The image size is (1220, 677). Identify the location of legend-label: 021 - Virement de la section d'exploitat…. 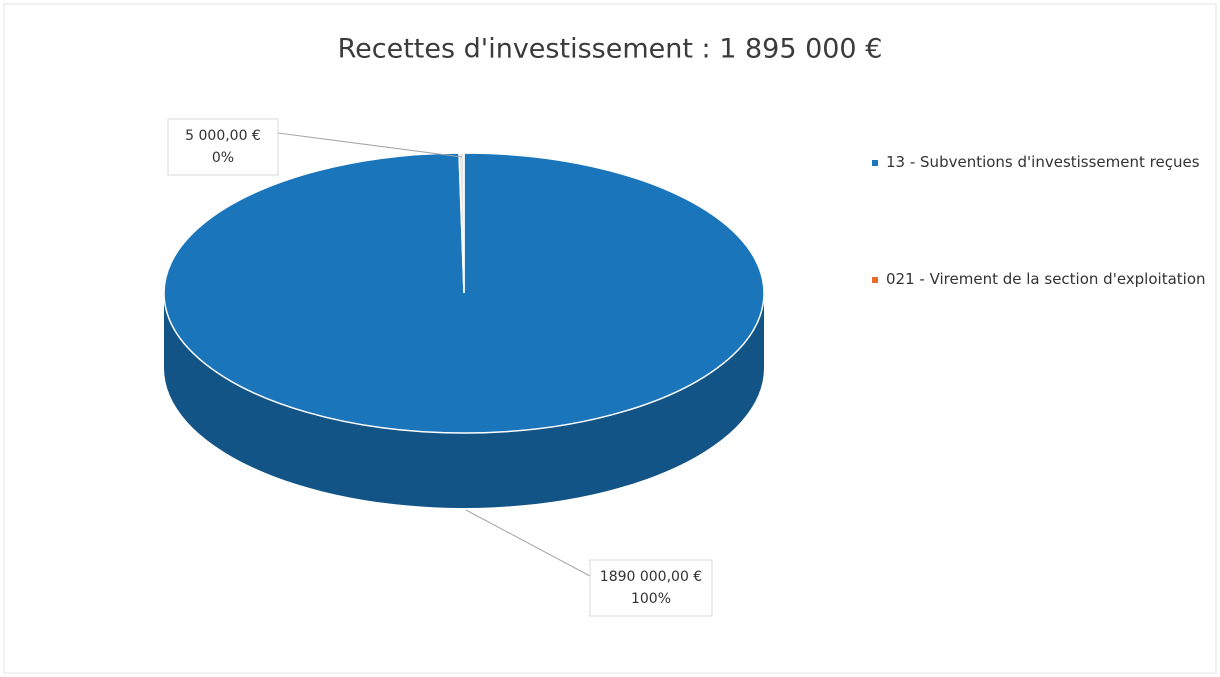
(1046, 279).